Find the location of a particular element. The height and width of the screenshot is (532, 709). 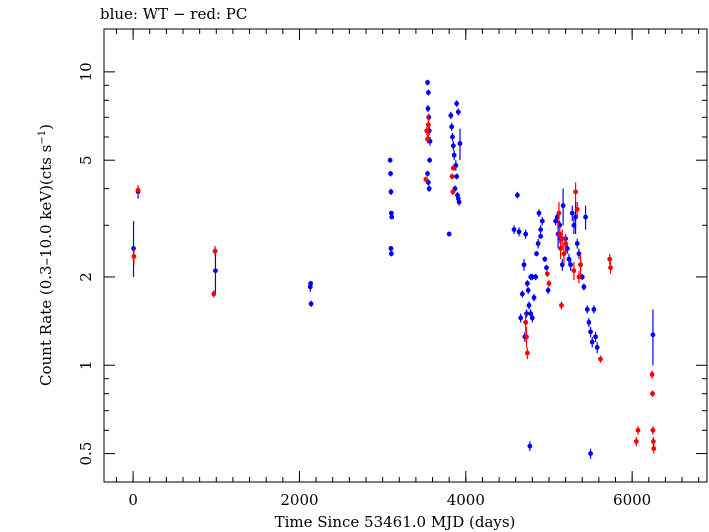

x-axis-label: Time Since 53461.0 MJD (days) is located at coordinates (395, 522).